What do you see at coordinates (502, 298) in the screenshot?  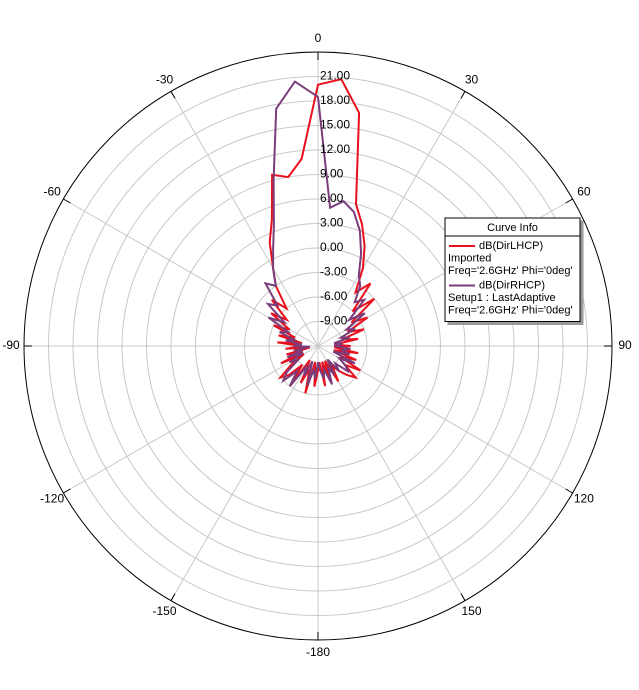 I see `legend-detail: Setup1 : LastAdaptive` at bounding box center [502, 298].